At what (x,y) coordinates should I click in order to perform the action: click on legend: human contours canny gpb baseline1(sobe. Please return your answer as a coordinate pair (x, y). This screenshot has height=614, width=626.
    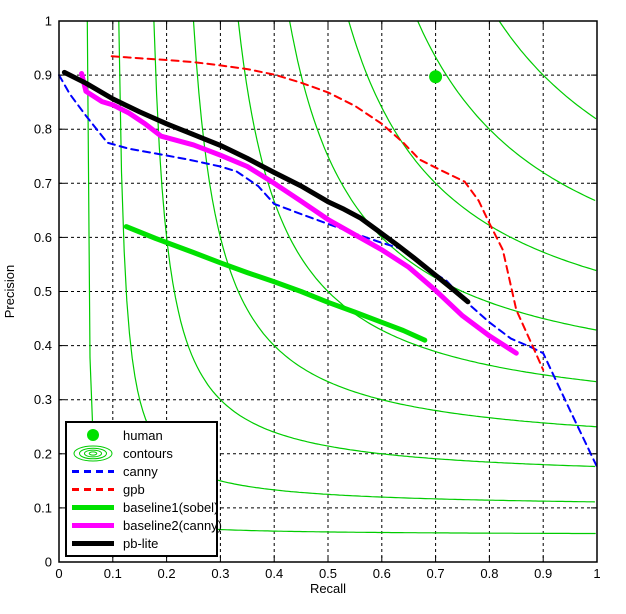
    Looking at the image, I should click on (143, 489).